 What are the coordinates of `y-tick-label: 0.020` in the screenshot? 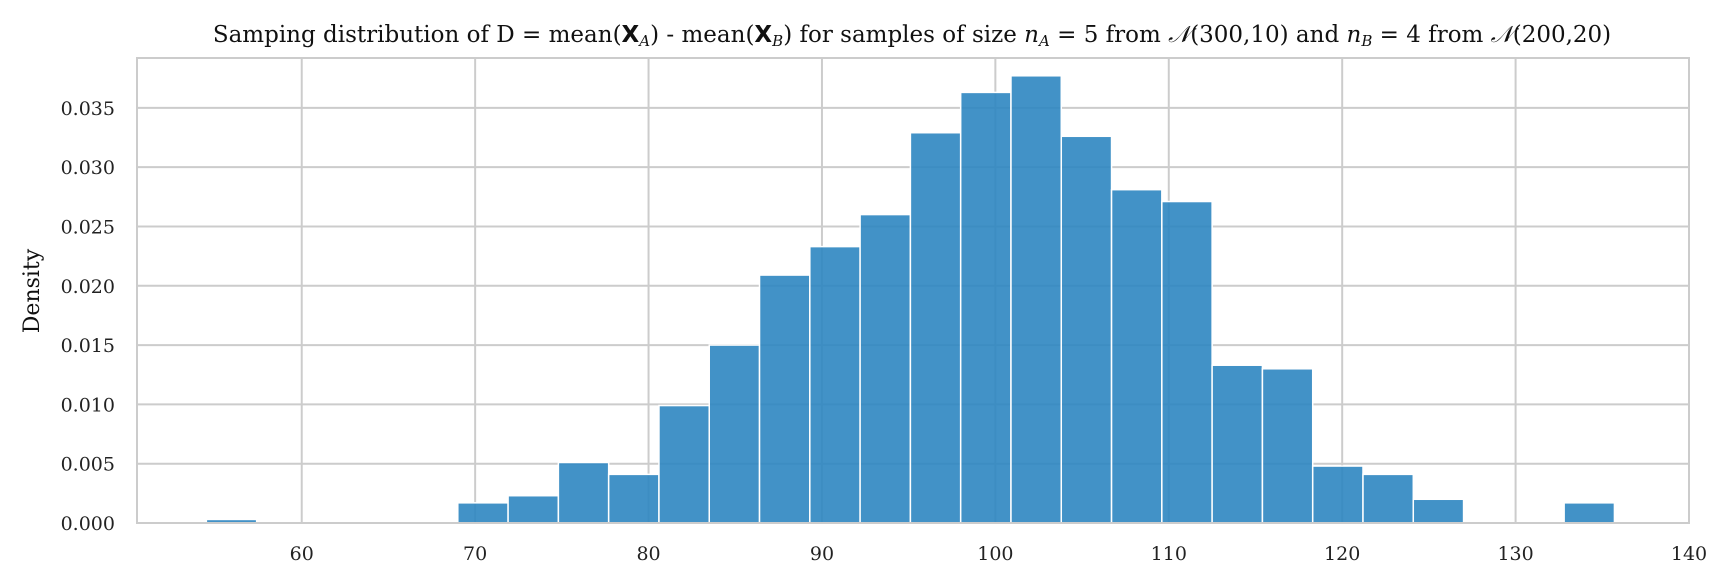 It's located at (88, 287).